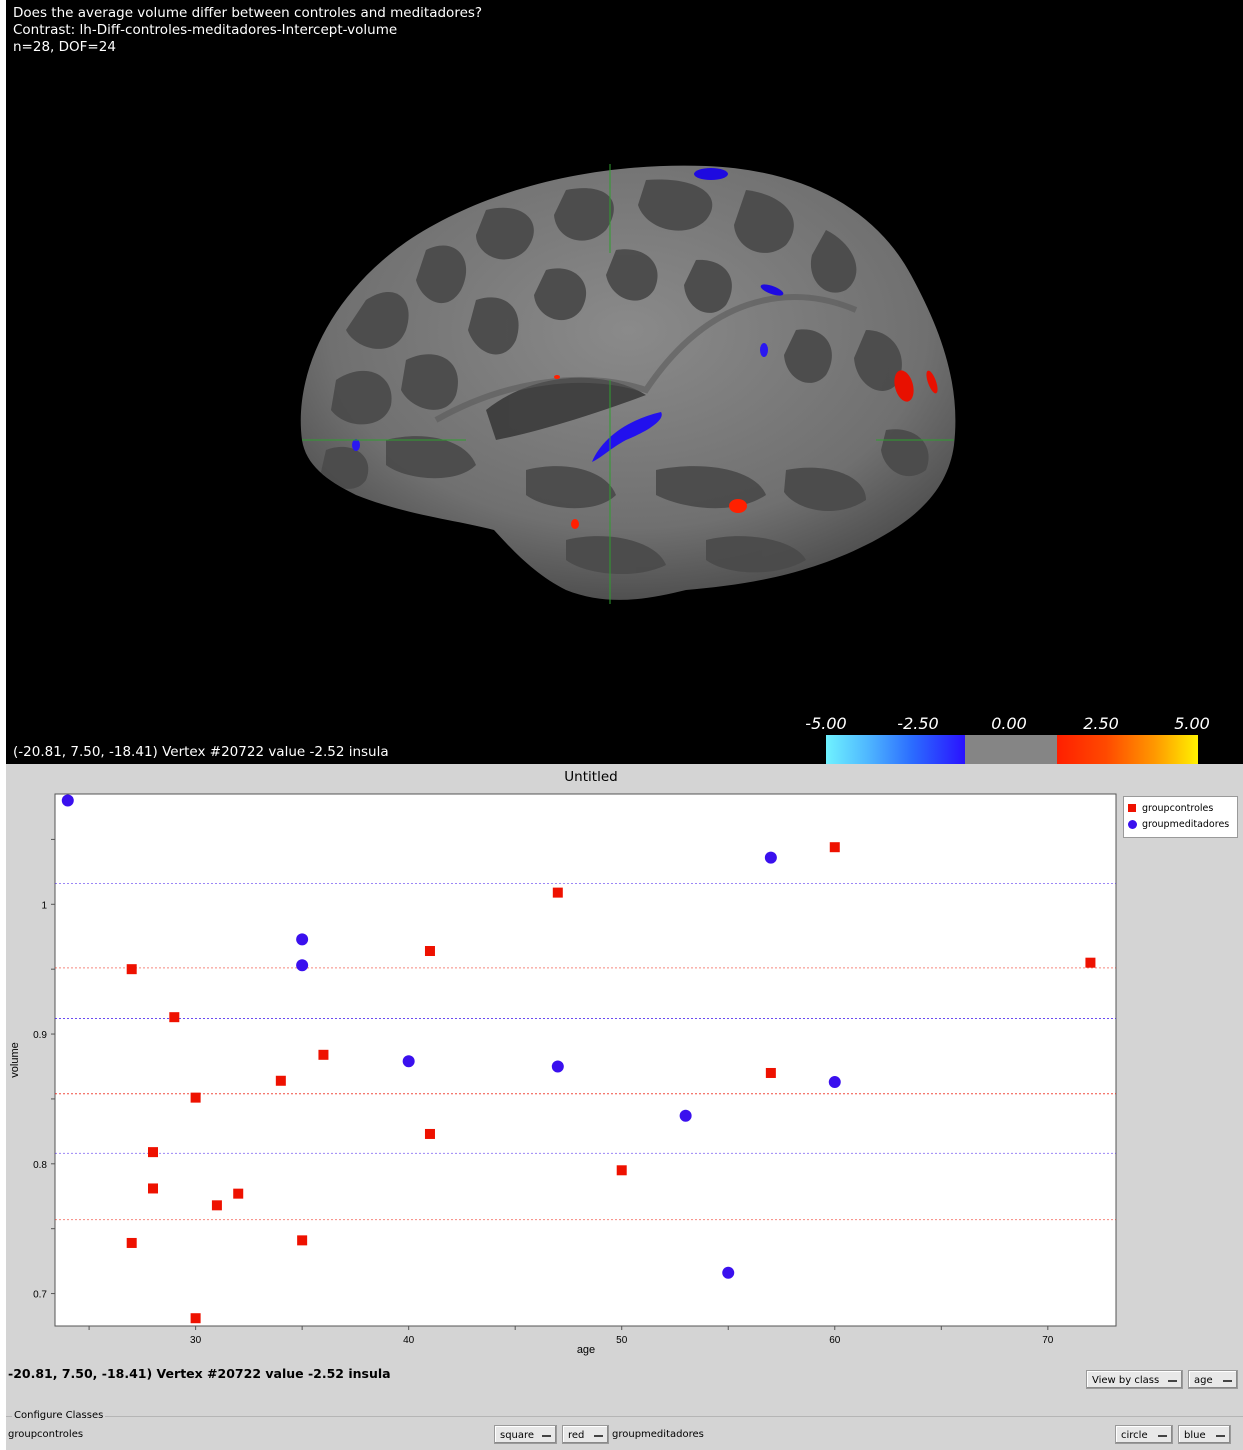  I want to click on class-name-groupcontroles: groupcontroles, so click(46, 1434).